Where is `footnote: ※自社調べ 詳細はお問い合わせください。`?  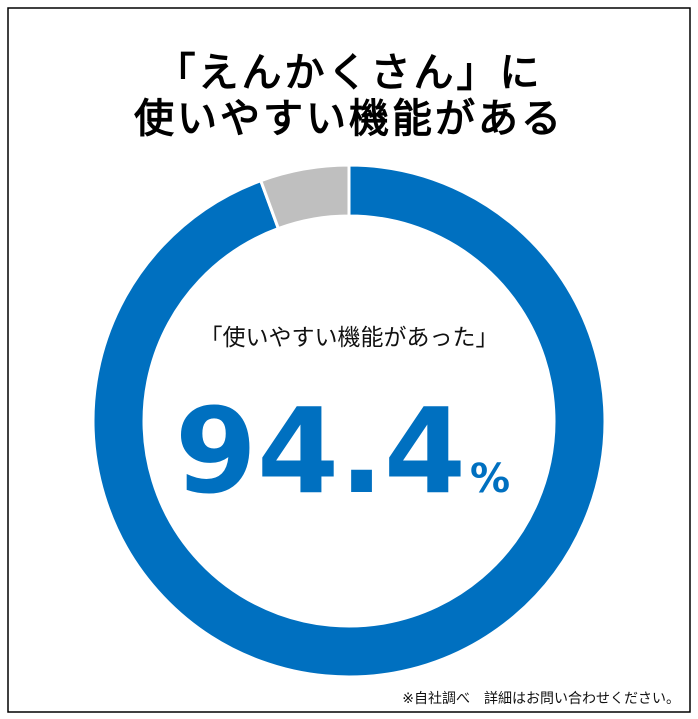 footnote: ※自社調べ 詳細はお問い合わせください。 is located at coordinates (541, 699).